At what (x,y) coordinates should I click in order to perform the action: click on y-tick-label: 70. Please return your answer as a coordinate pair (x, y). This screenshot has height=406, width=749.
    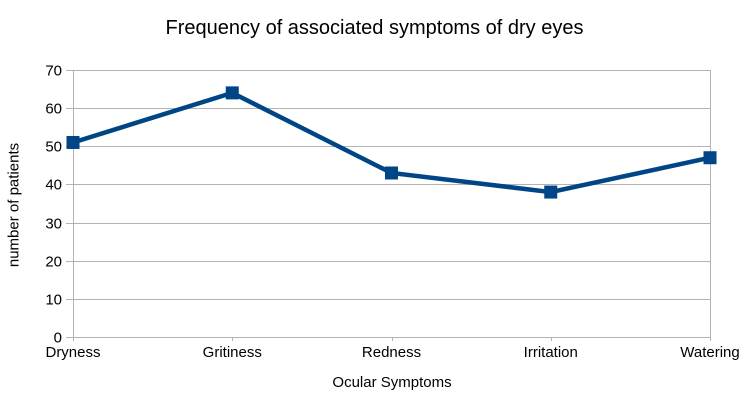
    Looking at the image, I should click on (53, 71).